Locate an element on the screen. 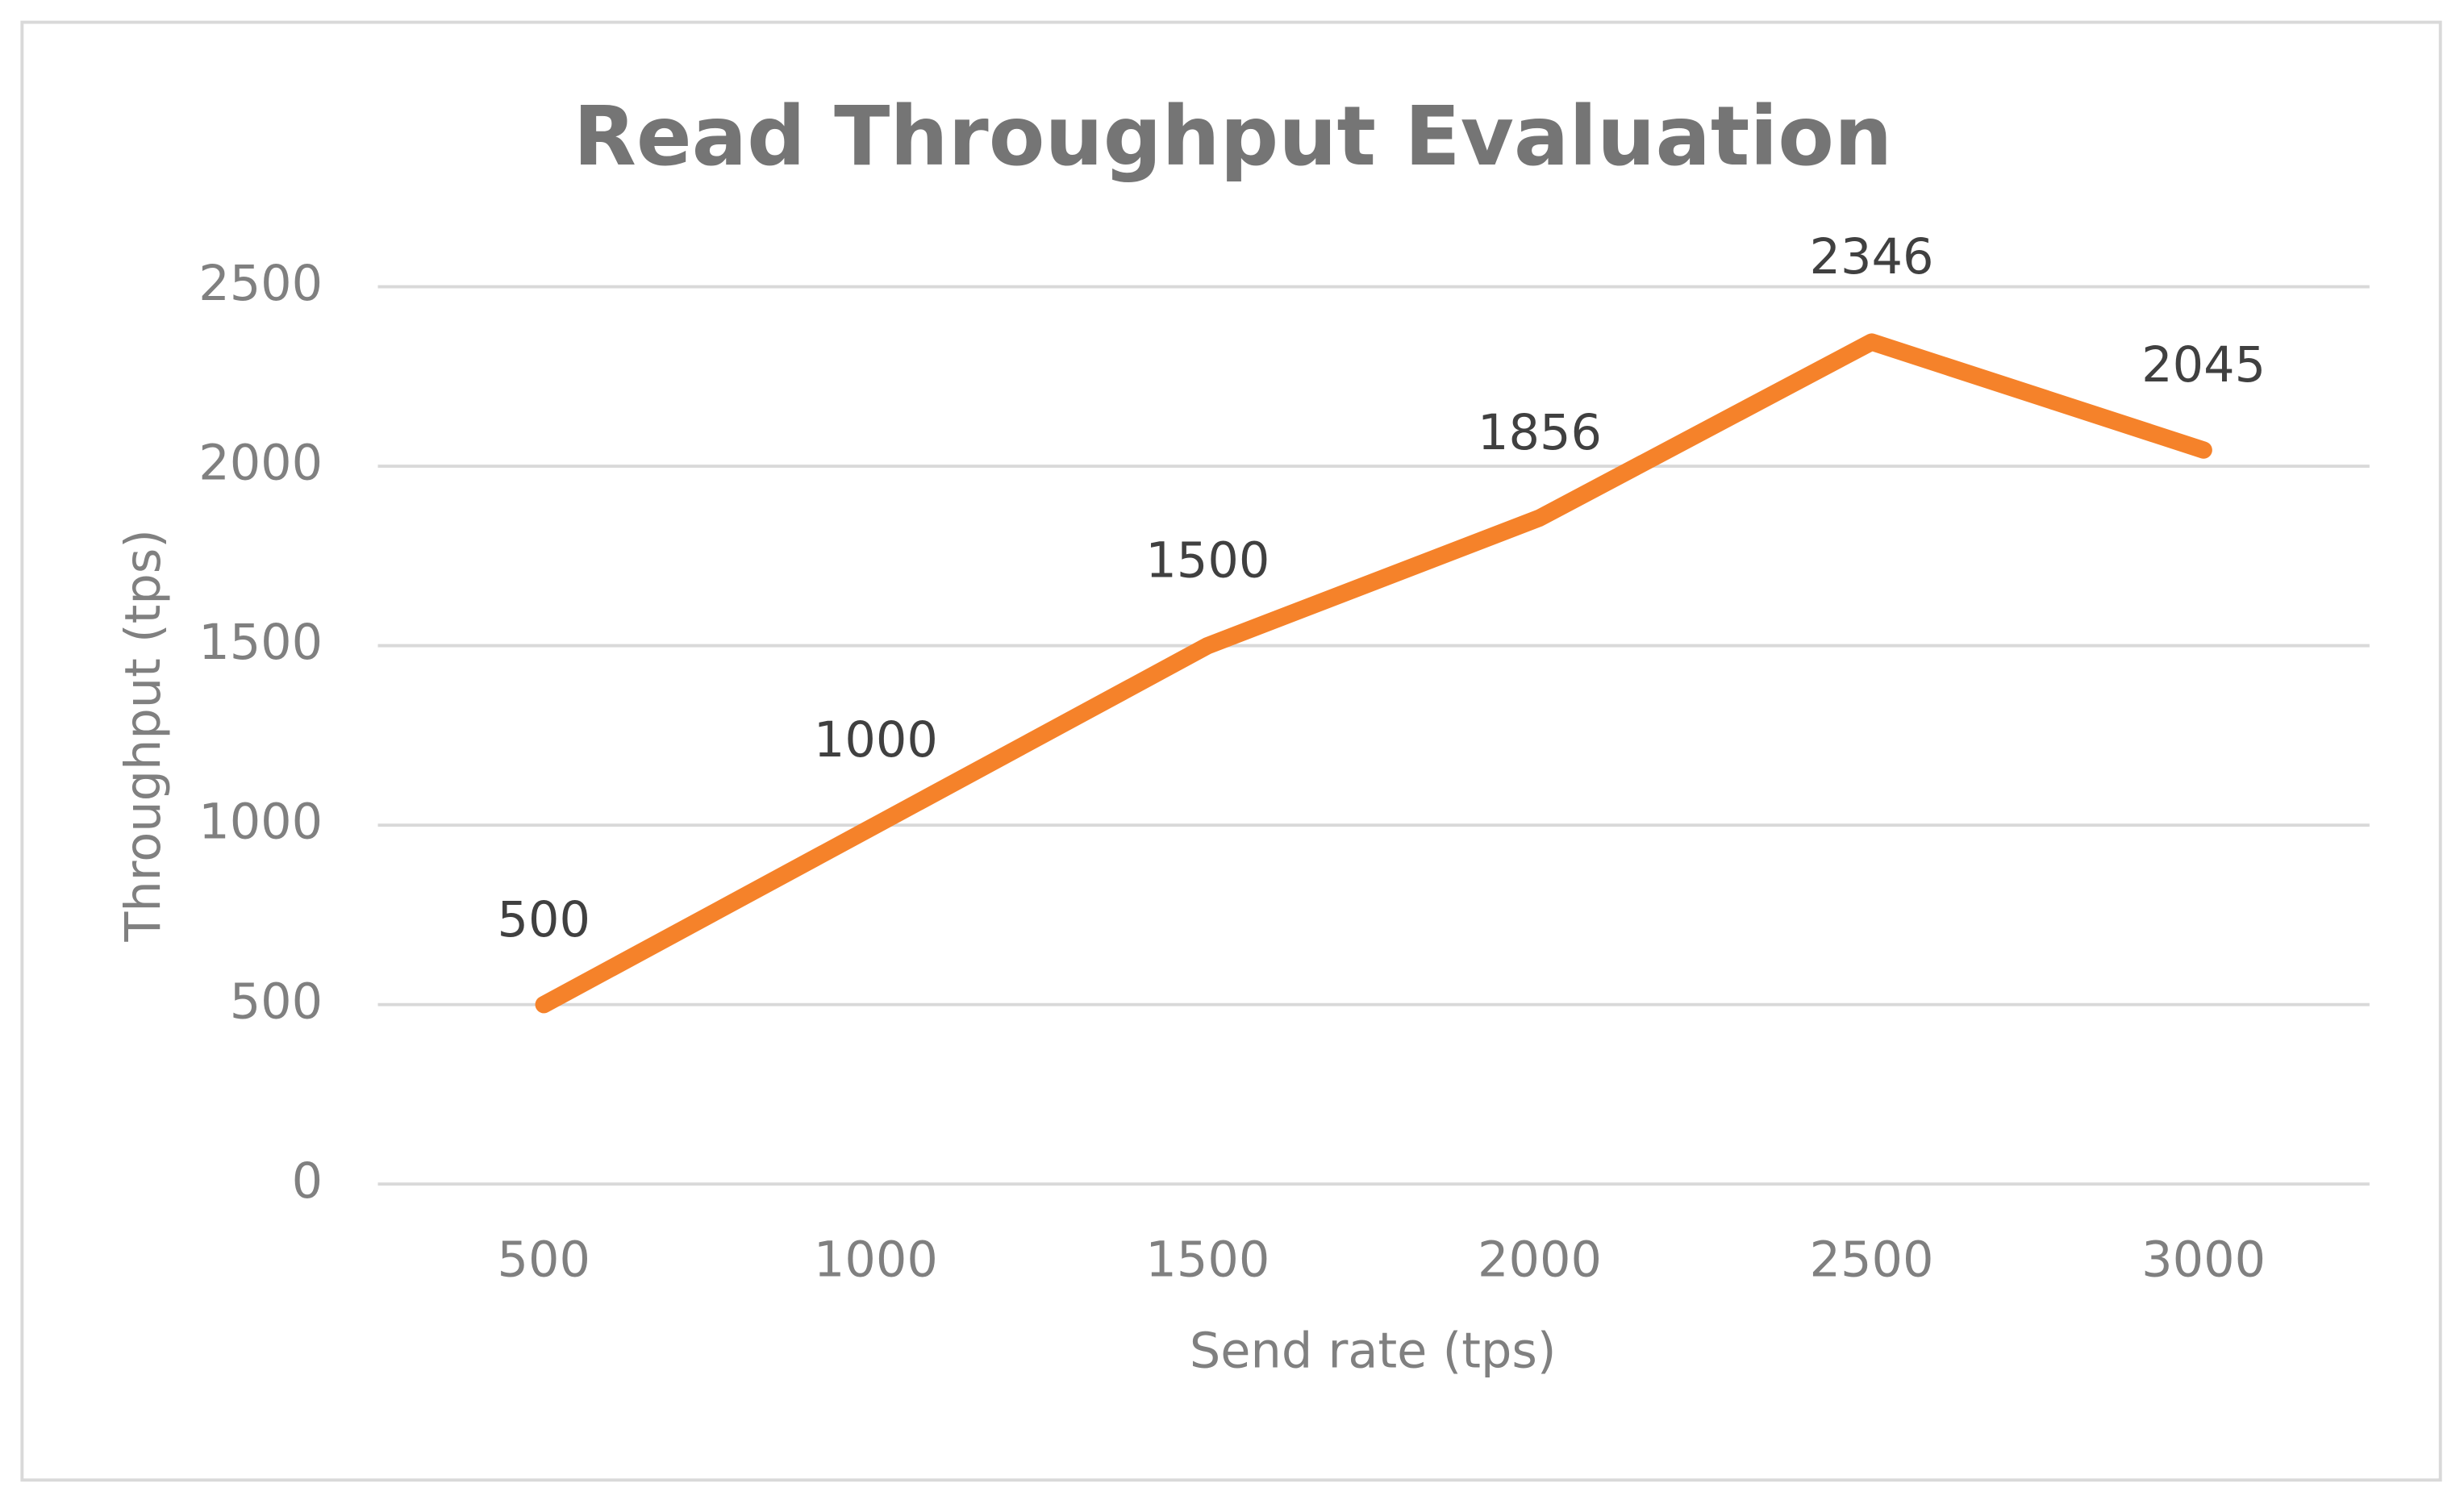  data-label: 500 is located at coordinates (544, 920).